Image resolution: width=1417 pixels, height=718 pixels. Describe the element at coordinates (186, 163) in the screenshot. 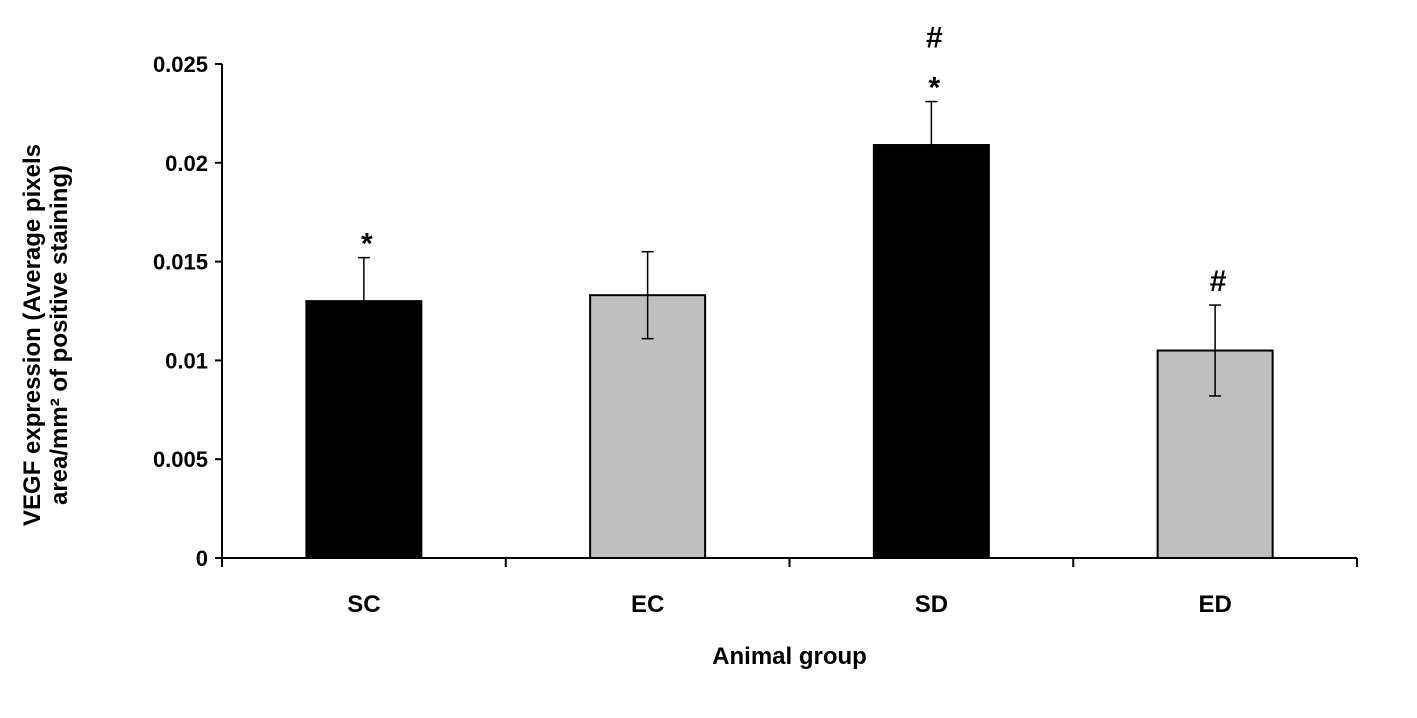

I see `y-tick-label: 0.02` at that location.